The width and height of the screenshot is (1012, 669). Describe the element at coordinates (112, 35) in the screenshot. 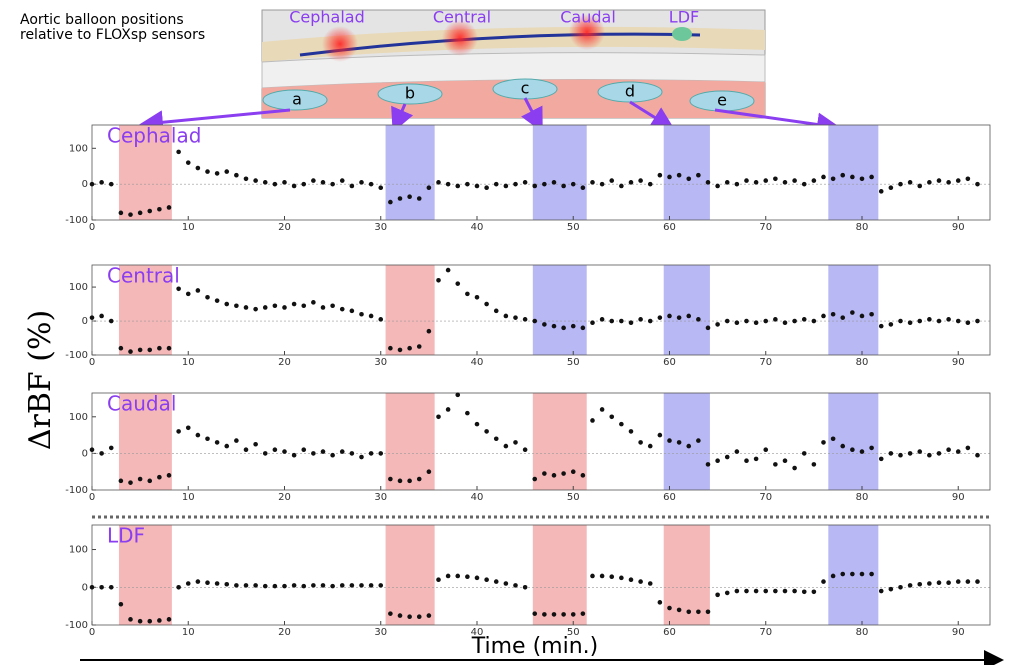

I see `caption-line: relative to FLOXsp sensors` at that location.